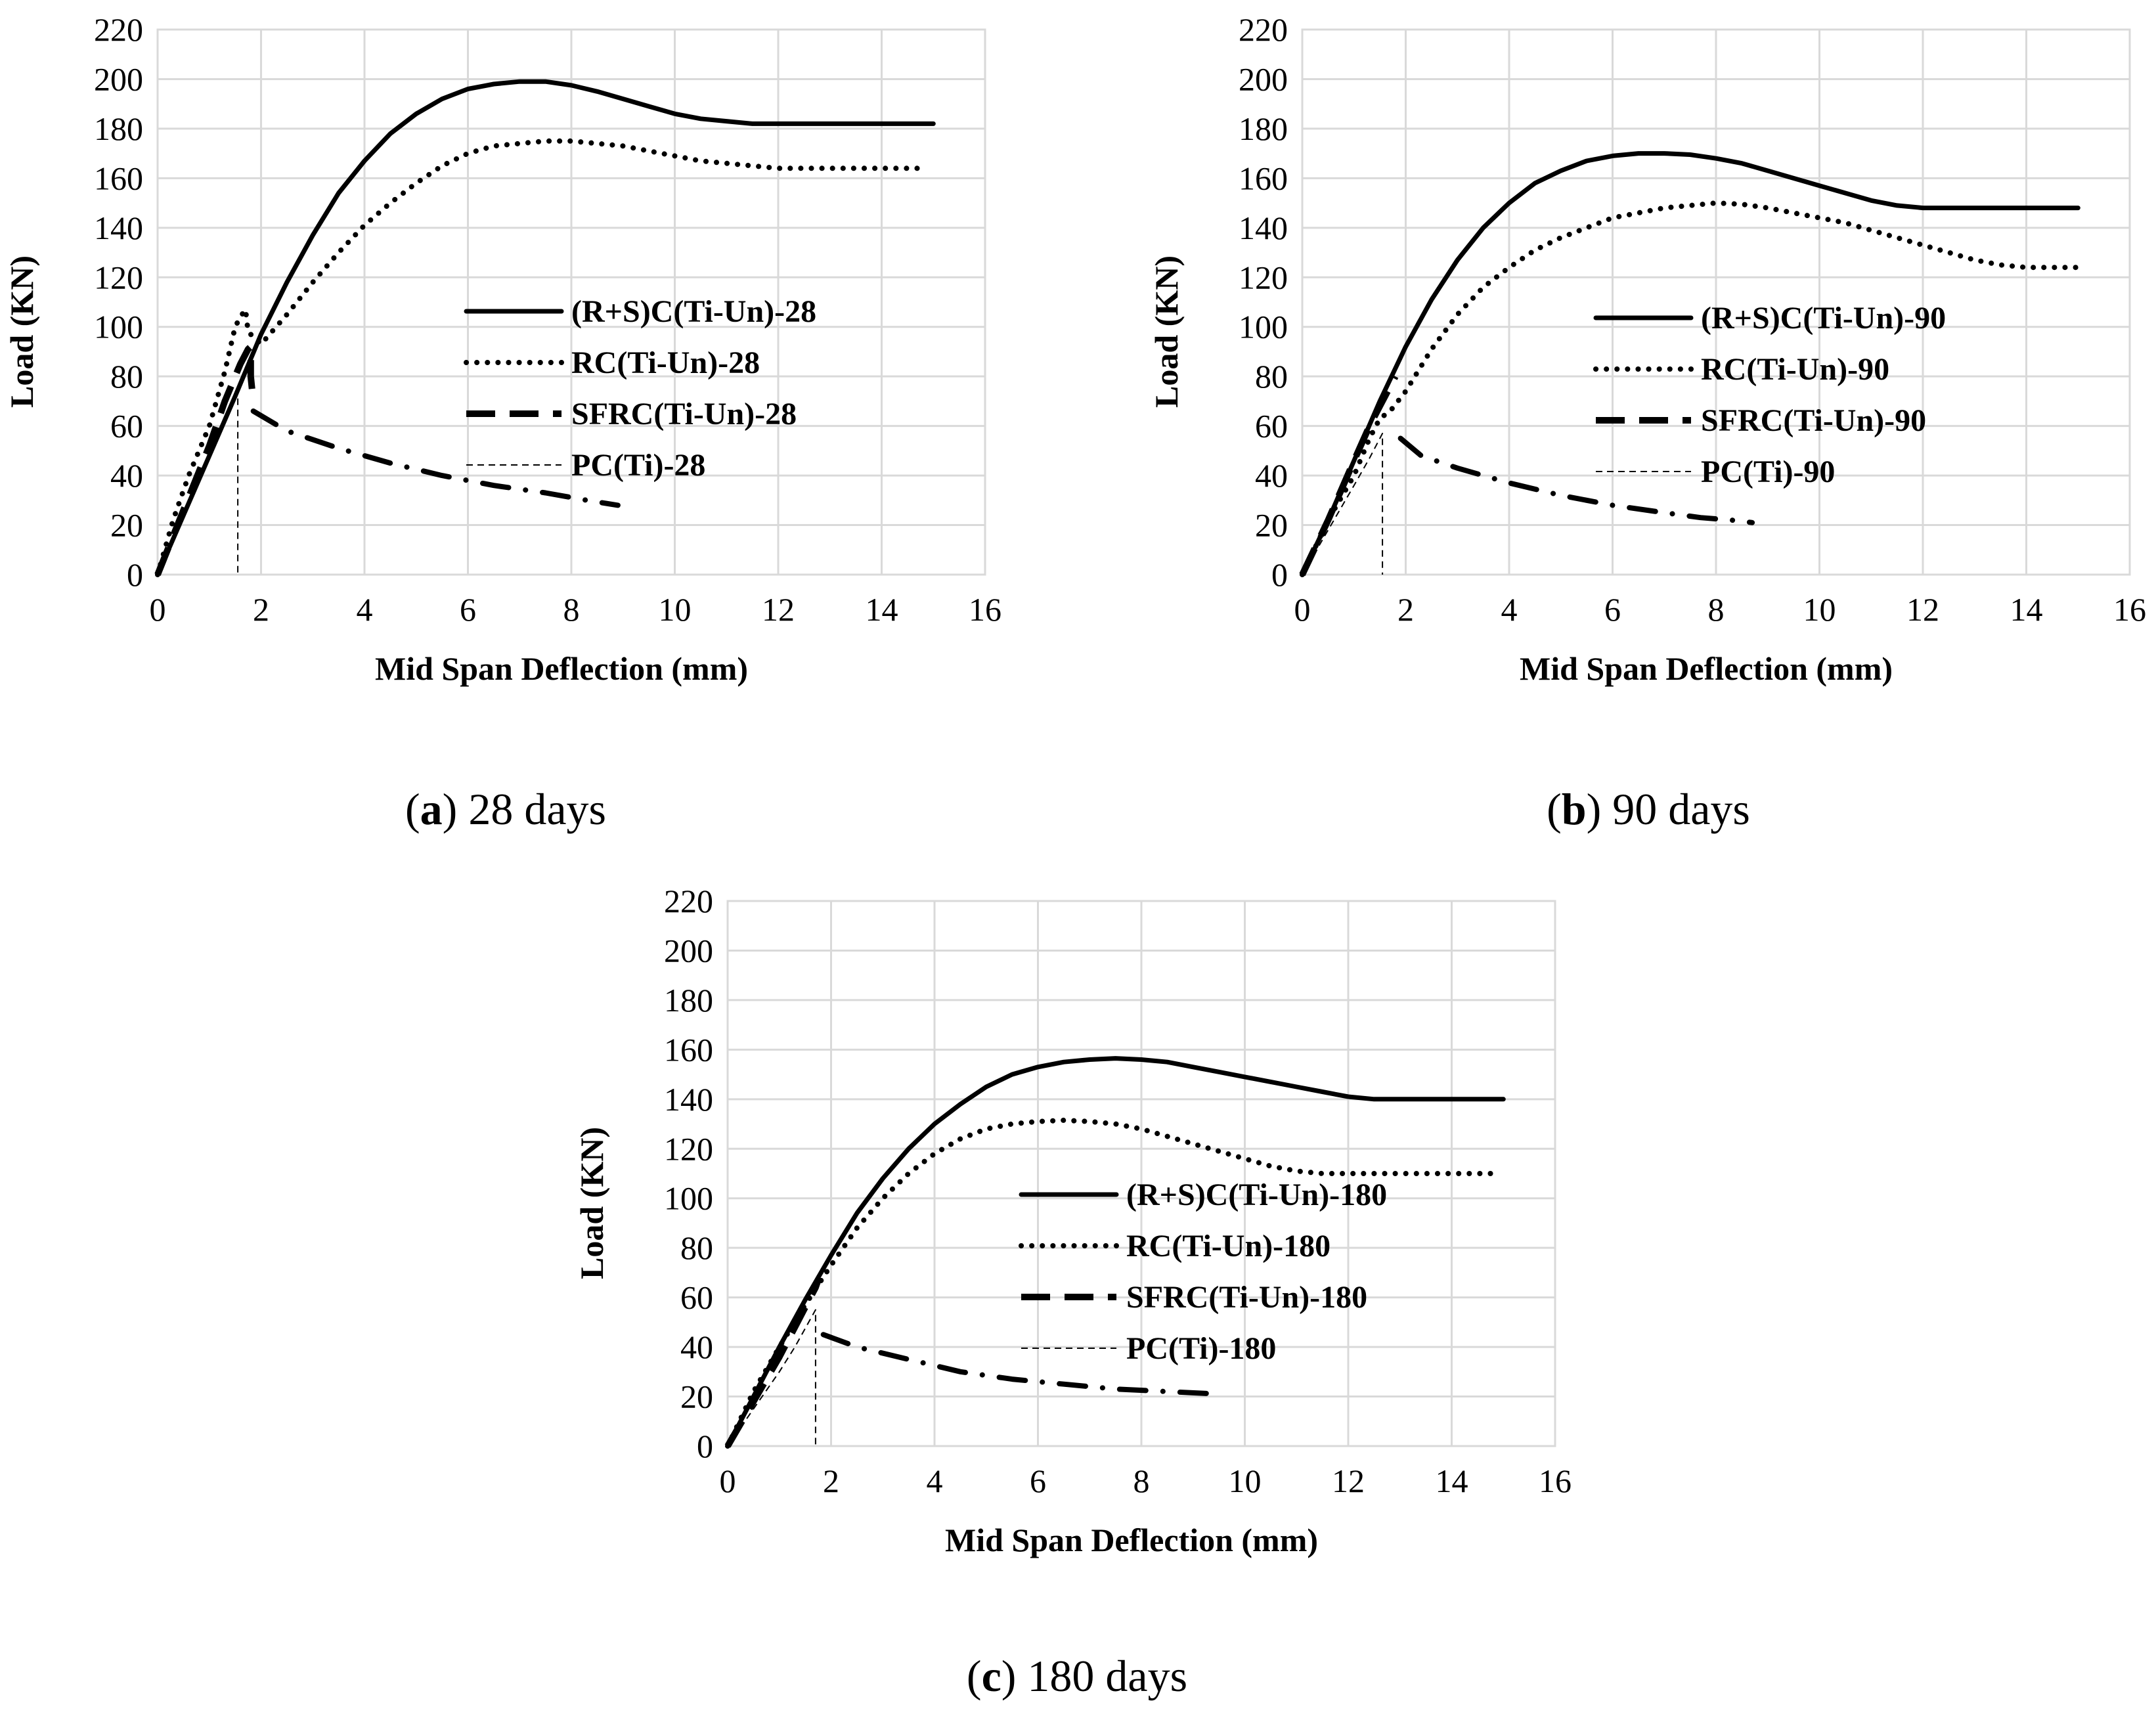 This screenshot has height=1714, width=2156. What do you see at coordinates (665, 362) in the screenshot?
I see `legend-label: RC(Ti-Un)-28` at bounding box center [665, 362].